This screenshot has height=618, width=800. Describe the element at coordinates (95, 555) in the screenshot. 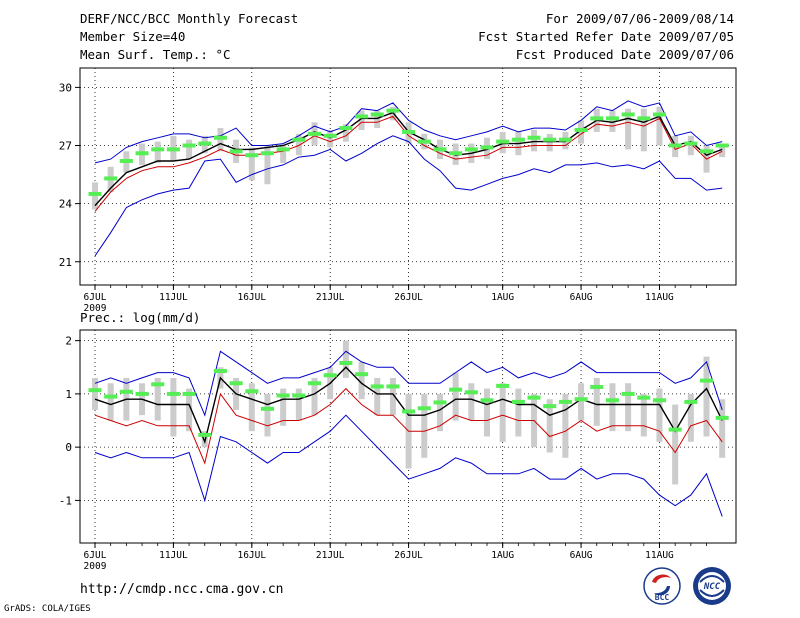

I see `chart1-xtick-label-0: 6JUL` at that location.